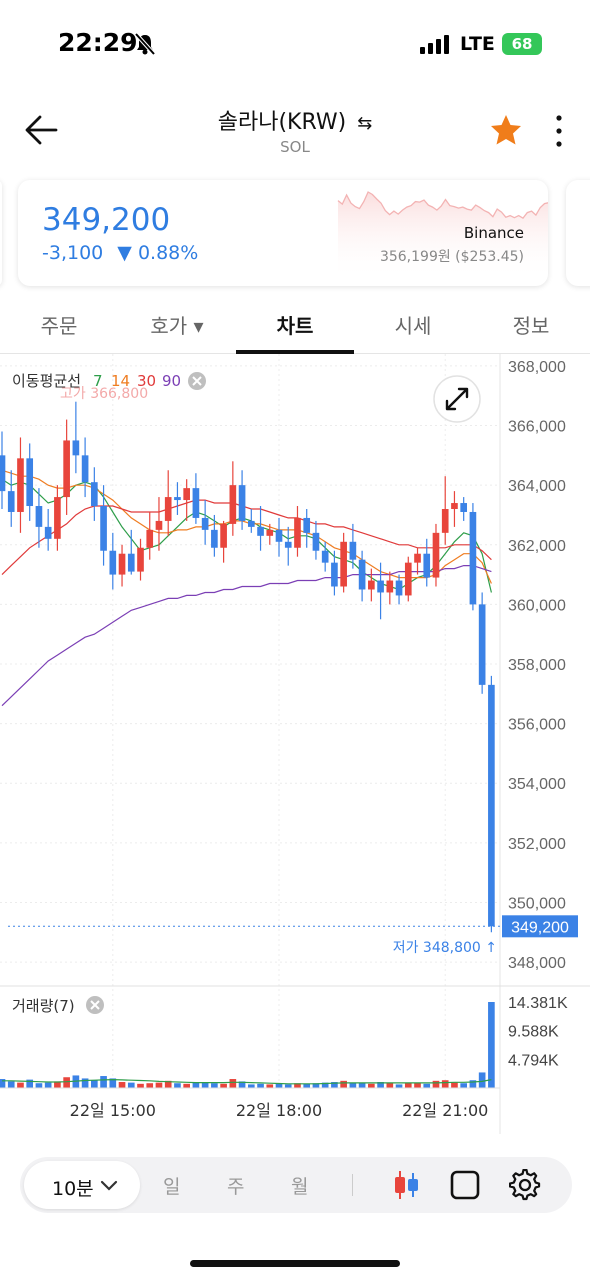 The width and height of the screenshot is (590, 1280). I want to click on y-tick-label: 358,000, so click(537, 665).